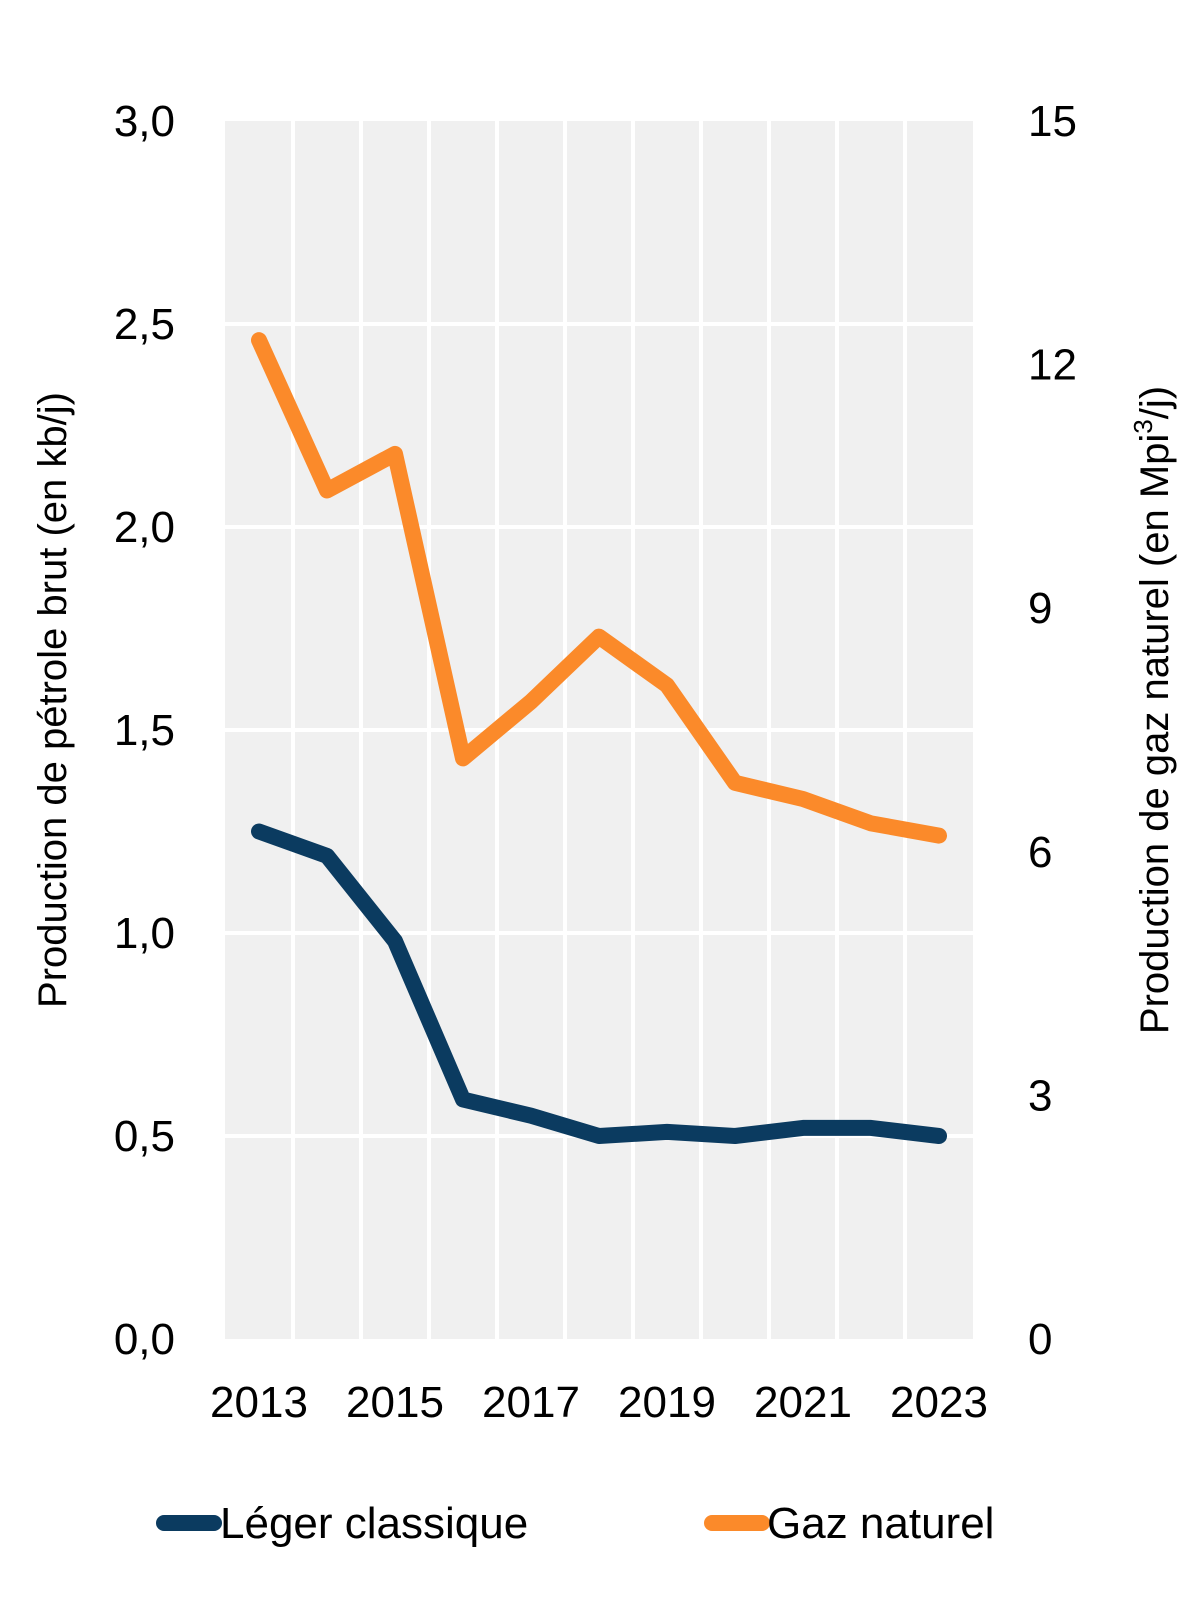 The image size is (1200, 1617). I want to click on y-right-tick-label: 3, so click(1040, 1095).